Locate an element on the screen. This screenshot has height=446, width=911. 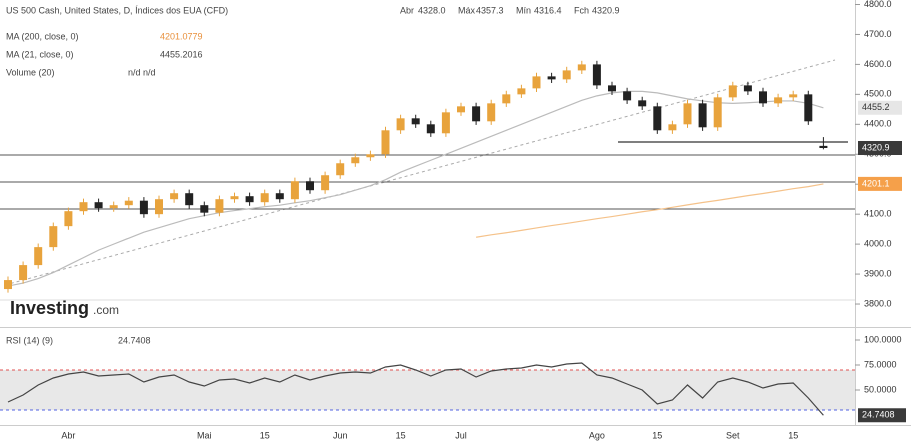
ohlc-value: 4316.4 is located at coordinates (548, 10).